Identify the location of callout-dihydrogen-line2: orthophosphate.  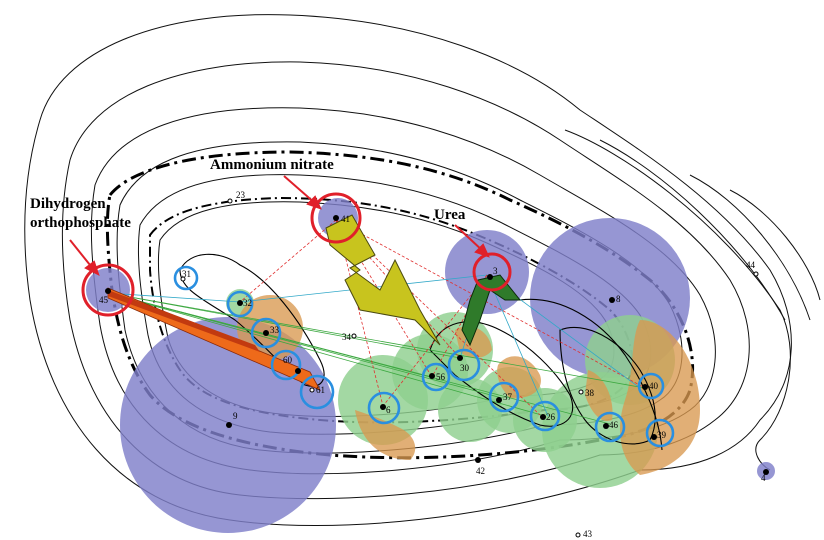
(80, 223).